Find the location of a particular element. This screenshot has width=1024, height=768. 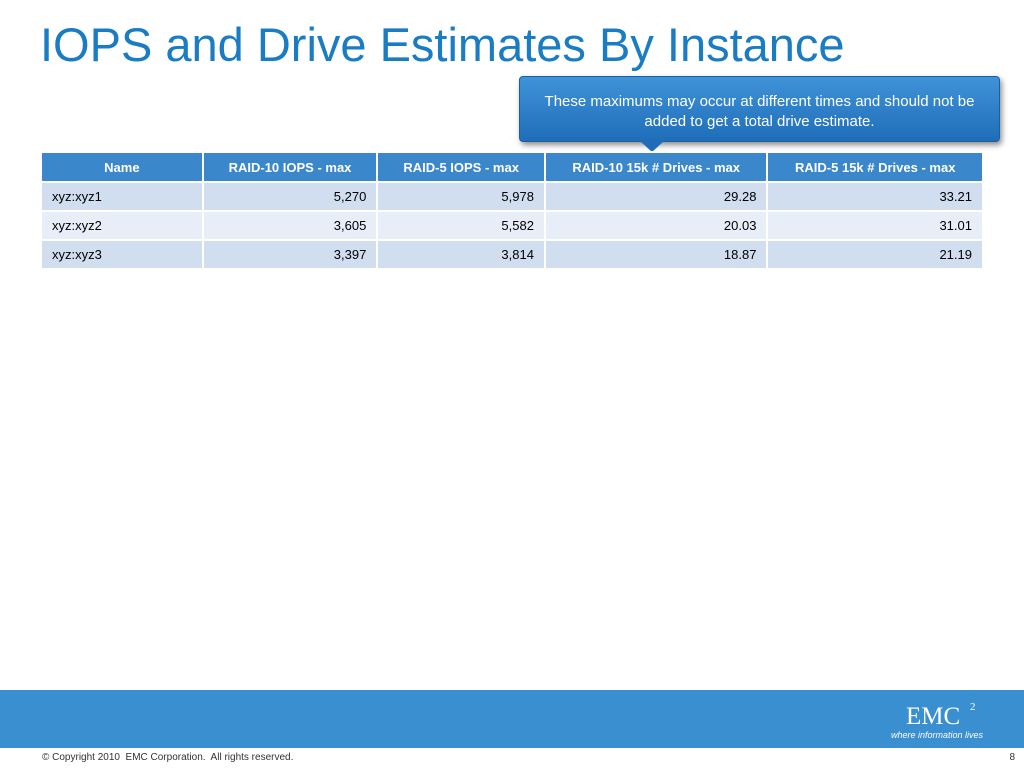

cell-raid5-iops: 5,978 is located at coordinates (461, 196).